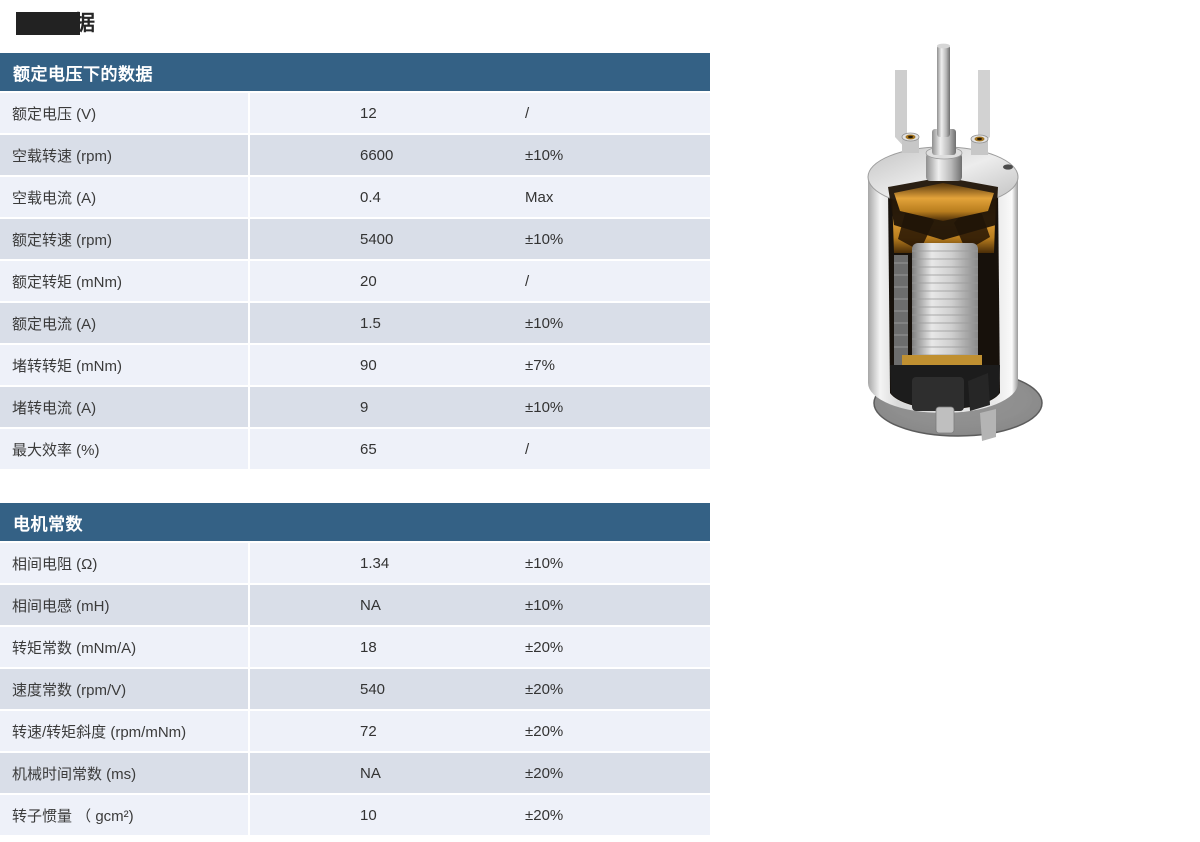 The height and width of the screenshot is (842, 1200). Describe the element at coordinates (355, 732) in the screenshot. I see `table-row: 转速/转矩斜度 (rpm/mNm) 72 ±20%` at that location.